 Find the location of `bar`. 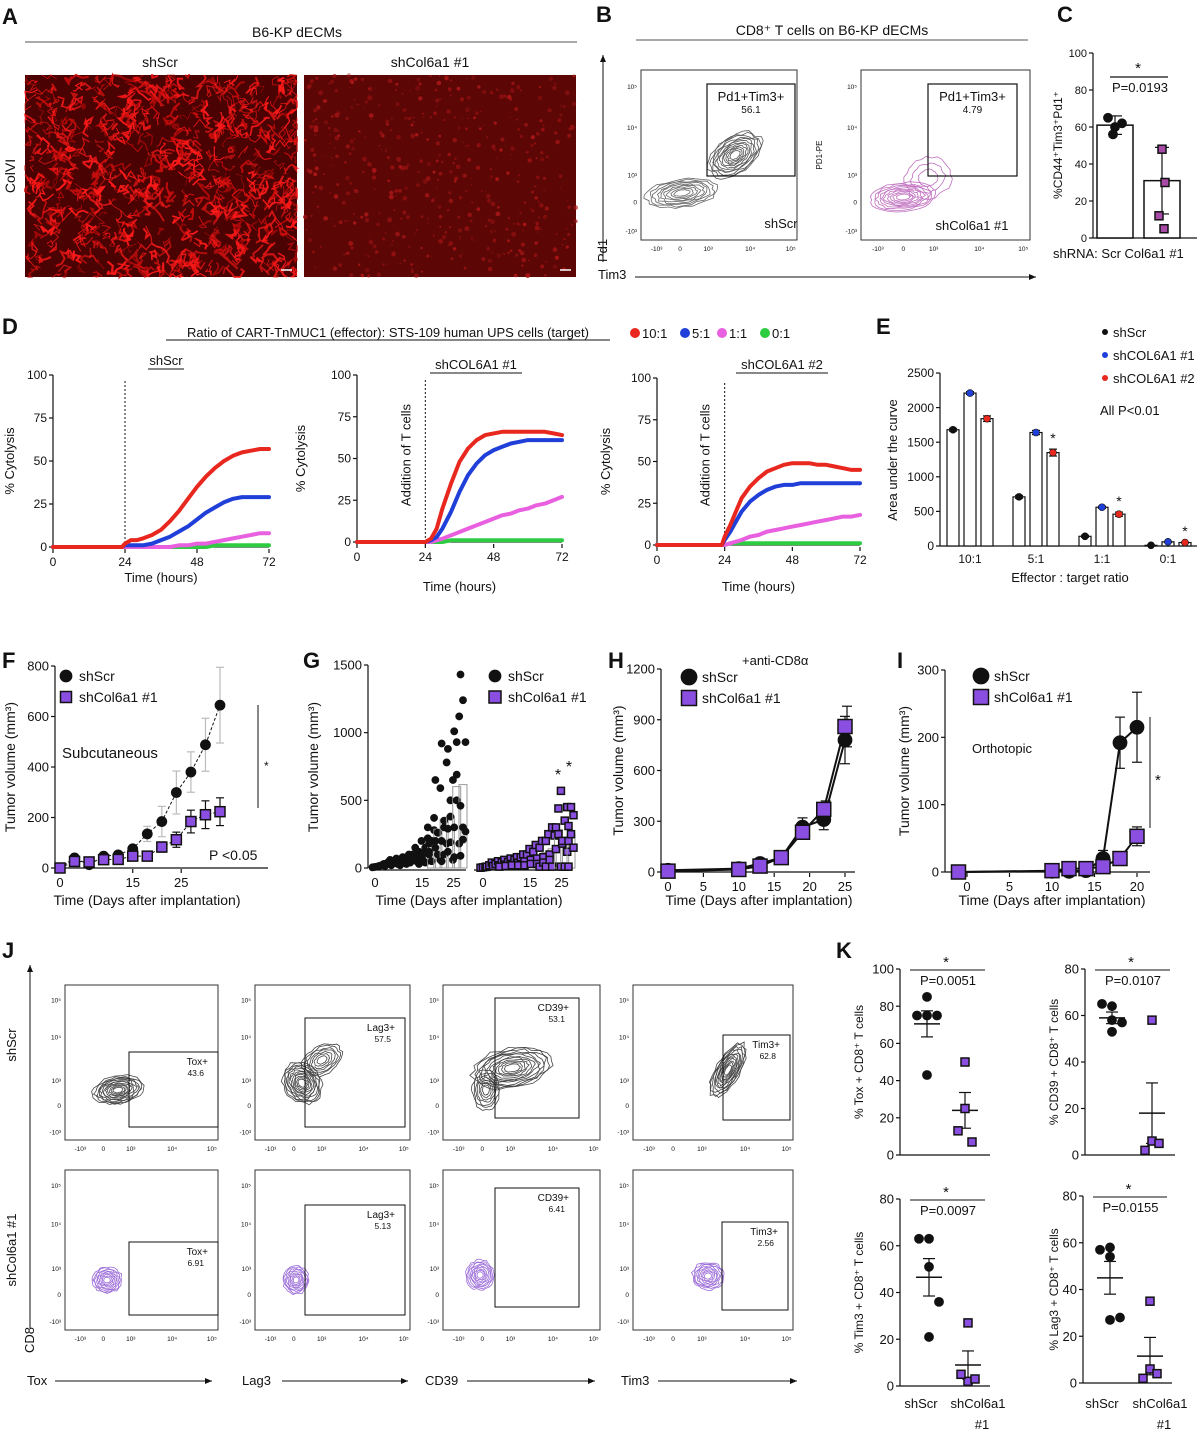

bar is located at coordinates (1119, 530).